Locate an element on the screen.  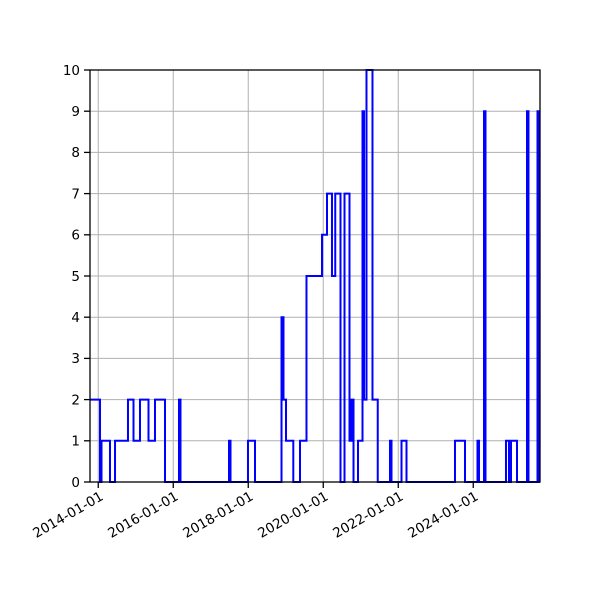
y-tick-label: 6 is located at coordinates (75, 236).